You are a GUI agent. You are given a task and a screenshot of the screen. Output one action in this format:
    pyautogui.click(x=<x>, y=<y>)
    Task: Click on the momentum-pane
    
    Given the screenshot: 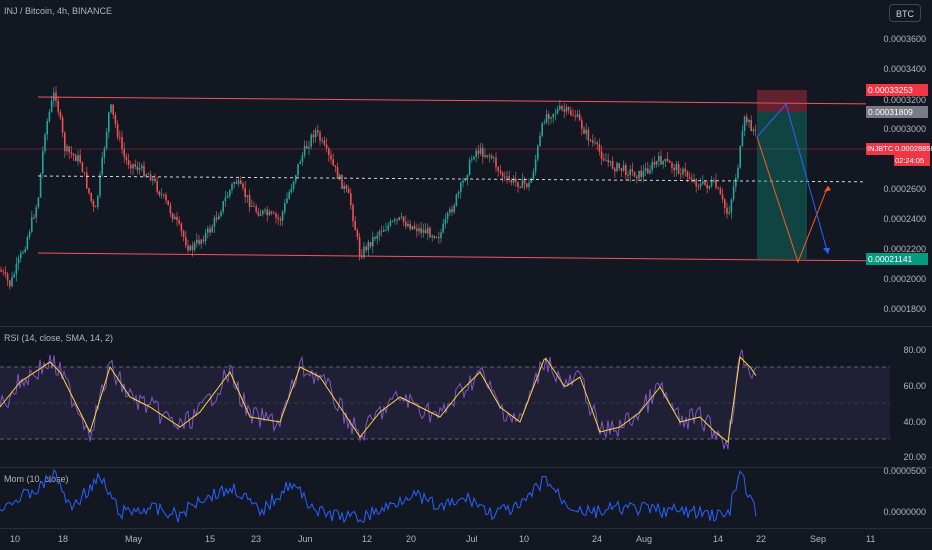 What is the action you would take?
    pyautogui.click(x=445, y=498)
    